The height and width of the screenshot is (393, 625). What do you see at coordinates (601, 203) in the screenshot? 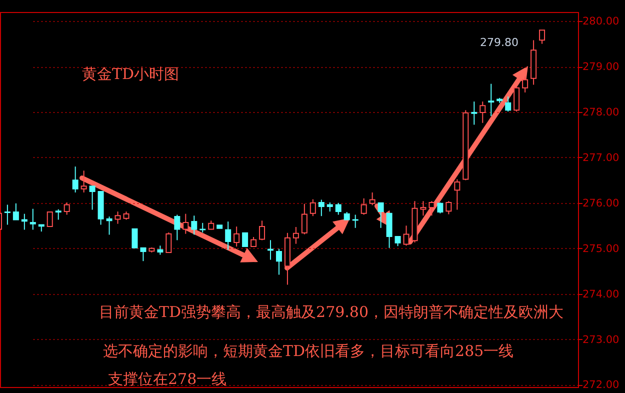
I see `y-tick-label: 276.00` at bounding box center [601, 203].